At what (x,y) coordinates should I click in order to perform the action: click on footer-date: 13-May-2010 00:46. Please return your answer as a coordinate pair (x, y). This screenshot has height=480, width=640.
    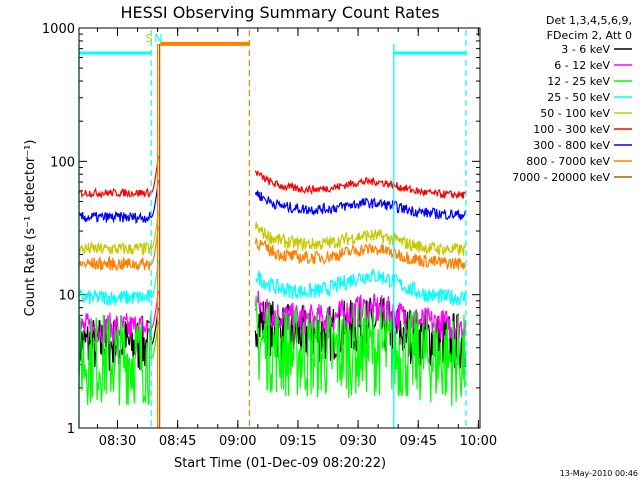
    Looking at the image, I should click on (599, 473).